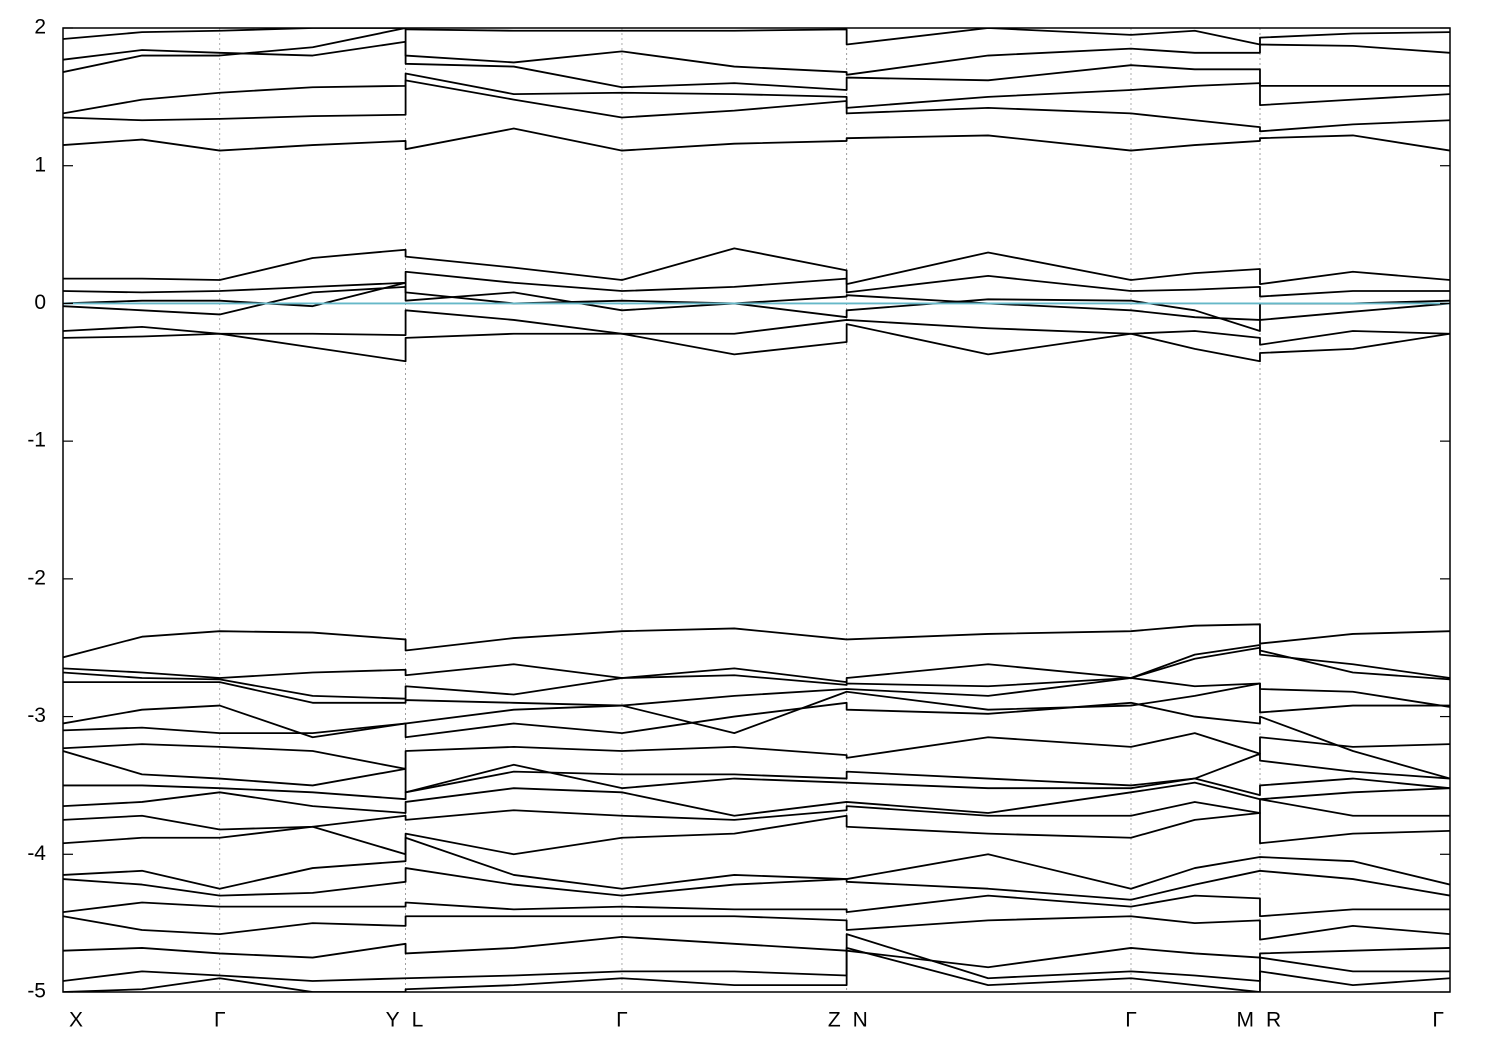 The width and height of the screenshot is (1500, 1050). I want to click on x-tick-label: Y, so click(393, 1020).